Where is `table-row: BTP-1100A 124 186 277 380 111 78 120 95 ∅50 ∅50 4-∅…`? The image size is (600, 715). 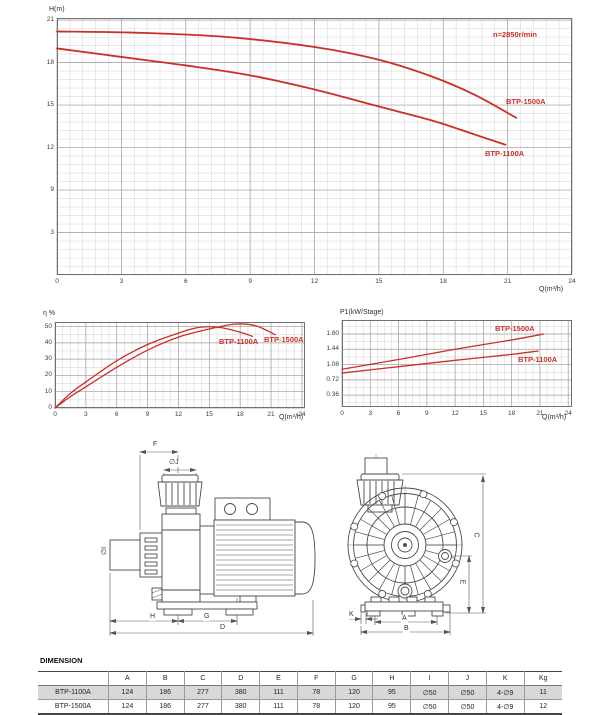
table-row: BTP-1100A 124 186 277 380 111 78 120 95 ∅50 ∅50 4-∅… is located at coordinates (300, 692).